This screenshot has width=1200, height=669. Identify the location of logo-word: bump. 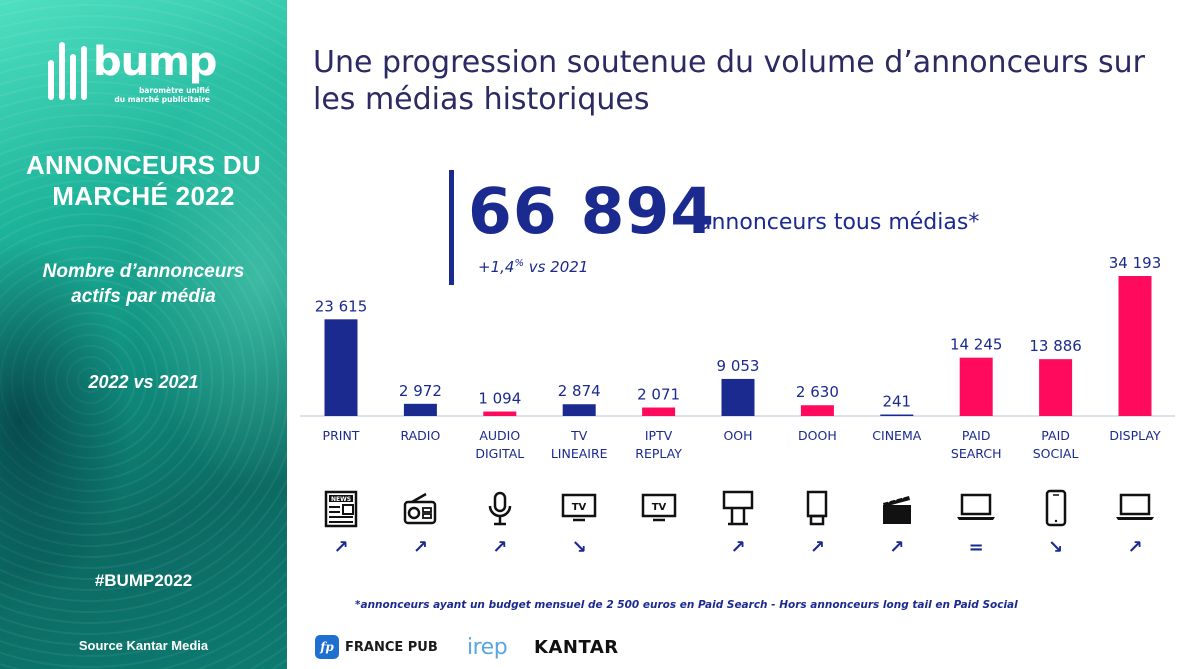
(155, 62).